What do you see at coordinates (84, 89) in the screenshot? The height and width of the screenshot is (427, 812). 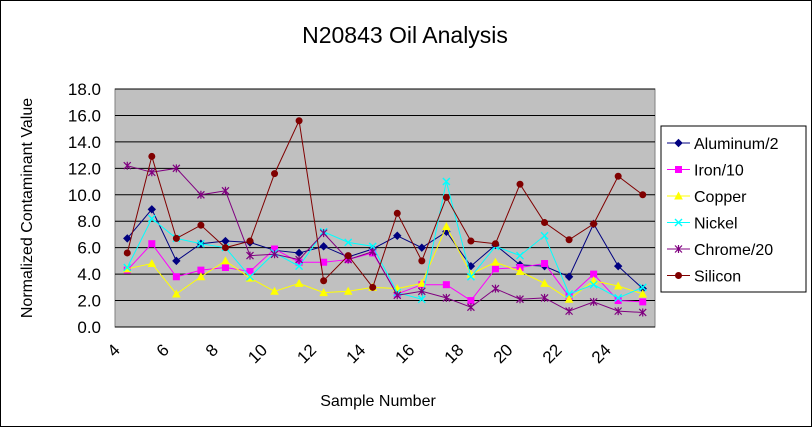 I see `y-tick-label: 18.0` at bounding box center [84, 89].